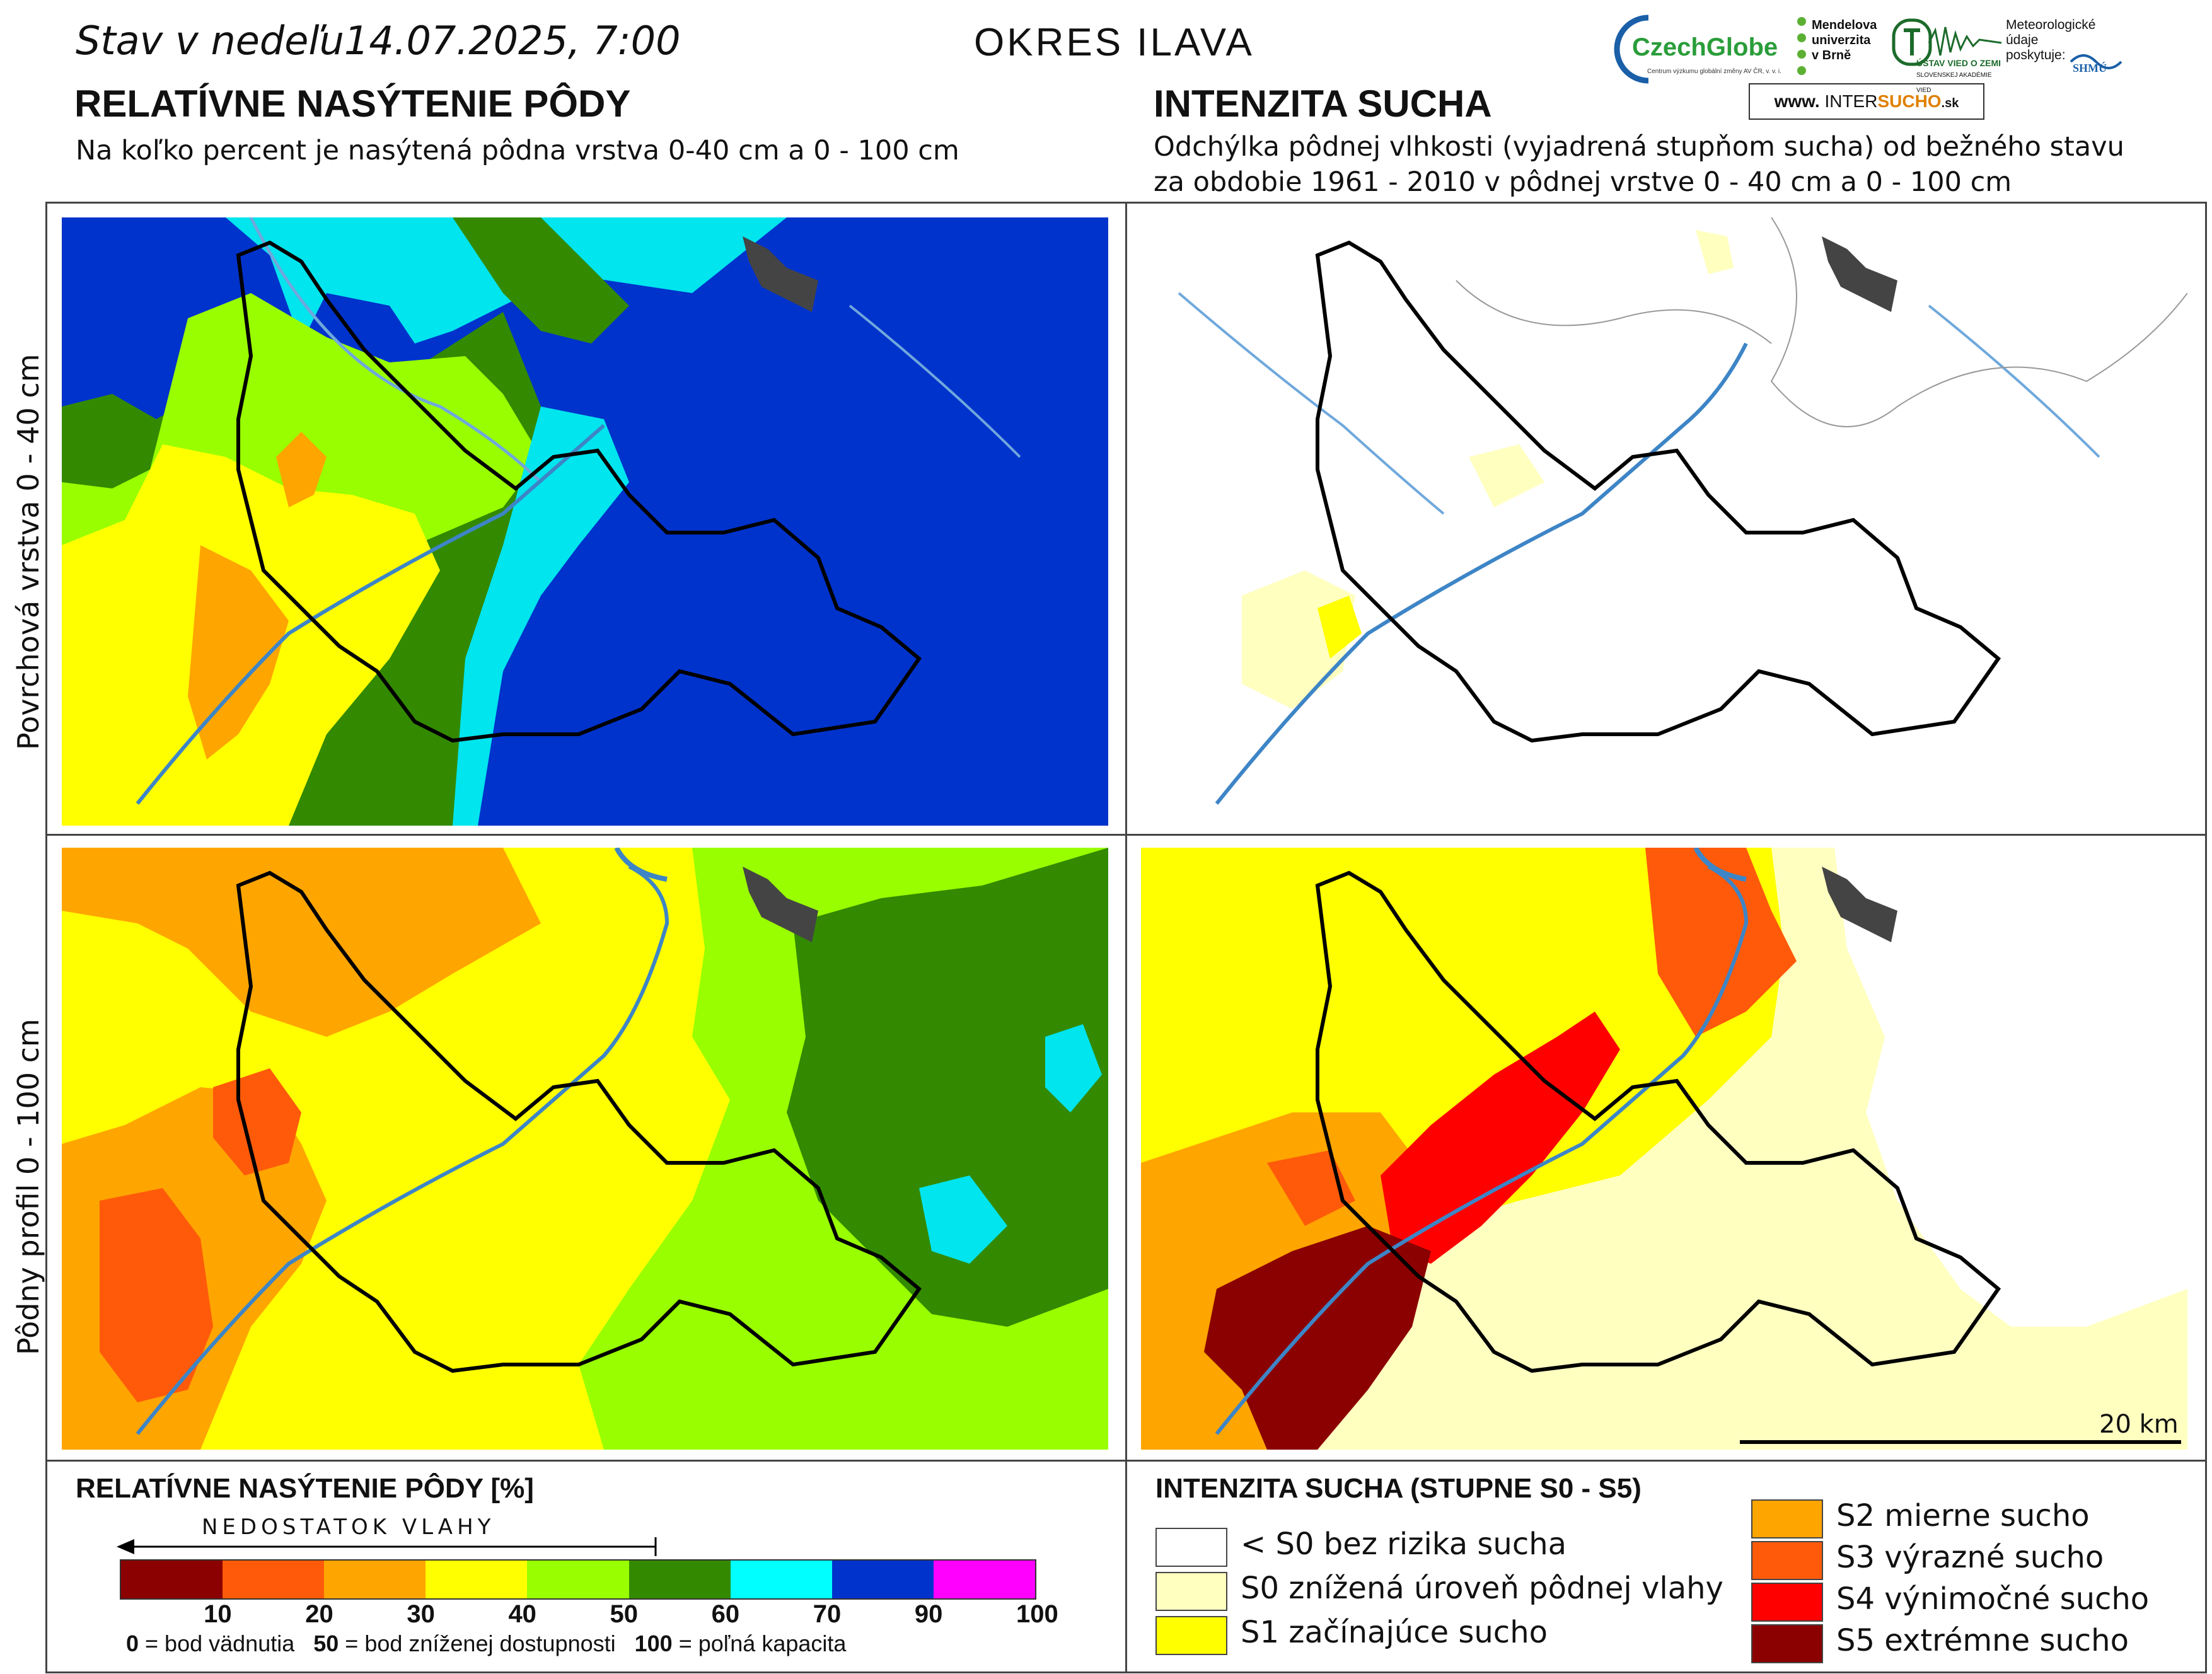 The image size is (2212, 1674). I want to click on saturation-colorbar, so click(578, 1579).